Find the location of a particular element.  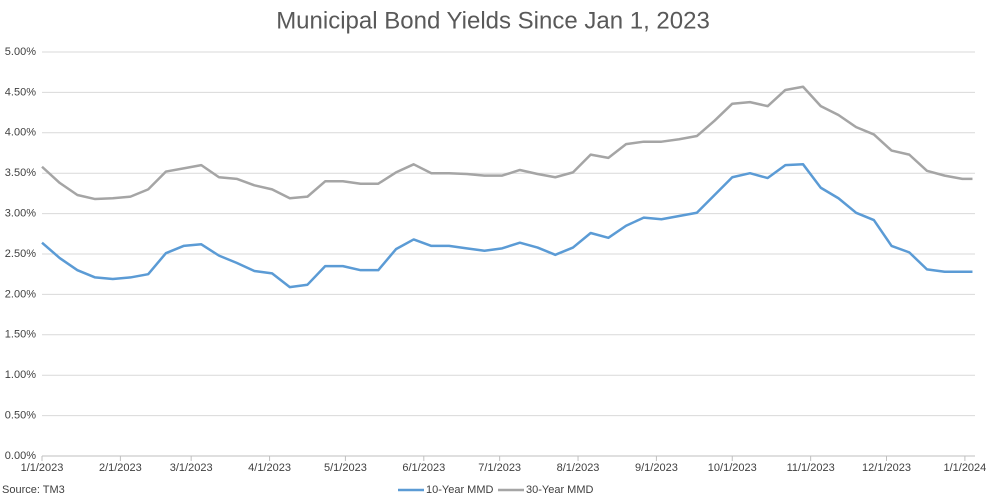

legend-label: 30-Year MMD is located at coordinates (560, 490).